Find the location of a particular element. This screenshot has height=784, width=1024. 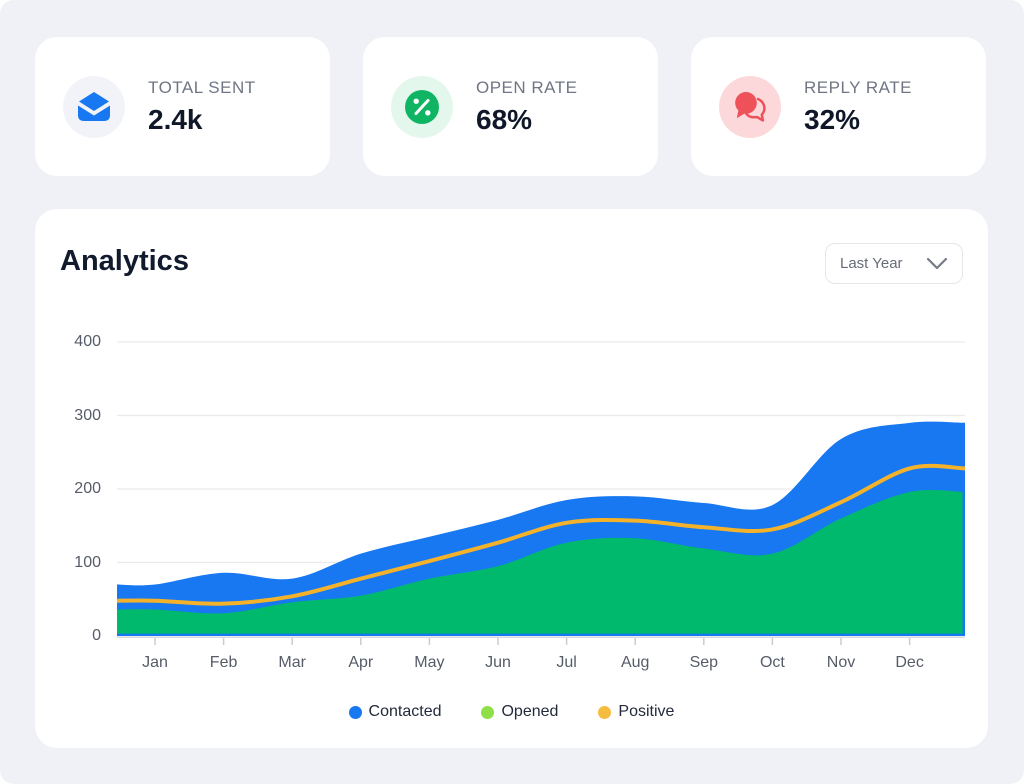

chevron-down-icon is located at coordinates (937, 263).